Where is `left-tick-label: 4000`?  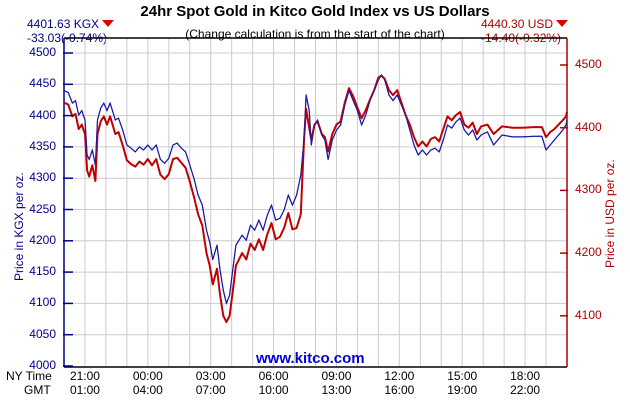 left-tick-label: 4000 is located at coordinates (42, 365).